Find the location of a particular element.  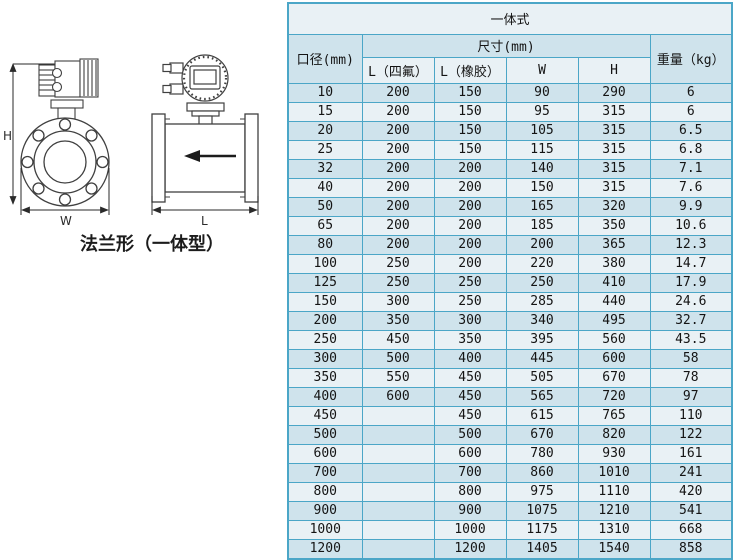

table-cell: 820 is located at coordinates (614, 434).